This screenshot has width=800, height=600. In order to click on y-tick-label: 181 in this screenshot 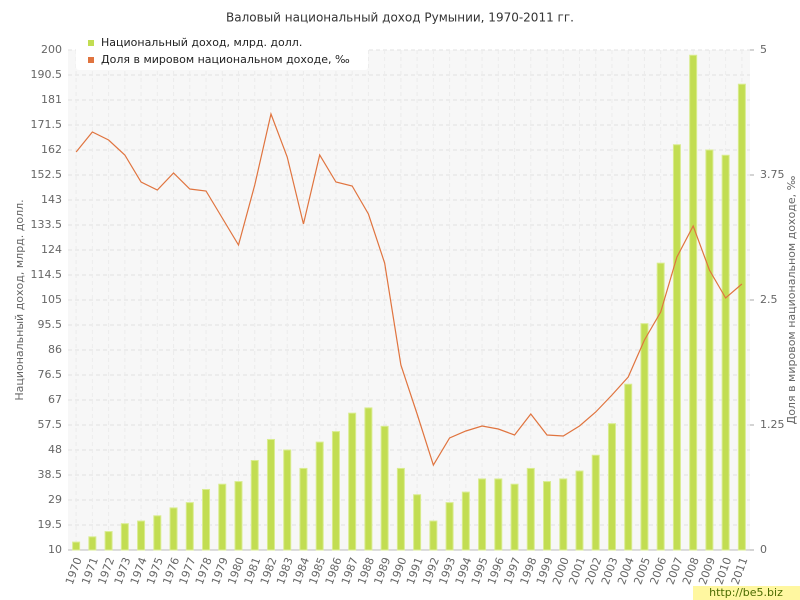, I will do `click(51, 99)`.